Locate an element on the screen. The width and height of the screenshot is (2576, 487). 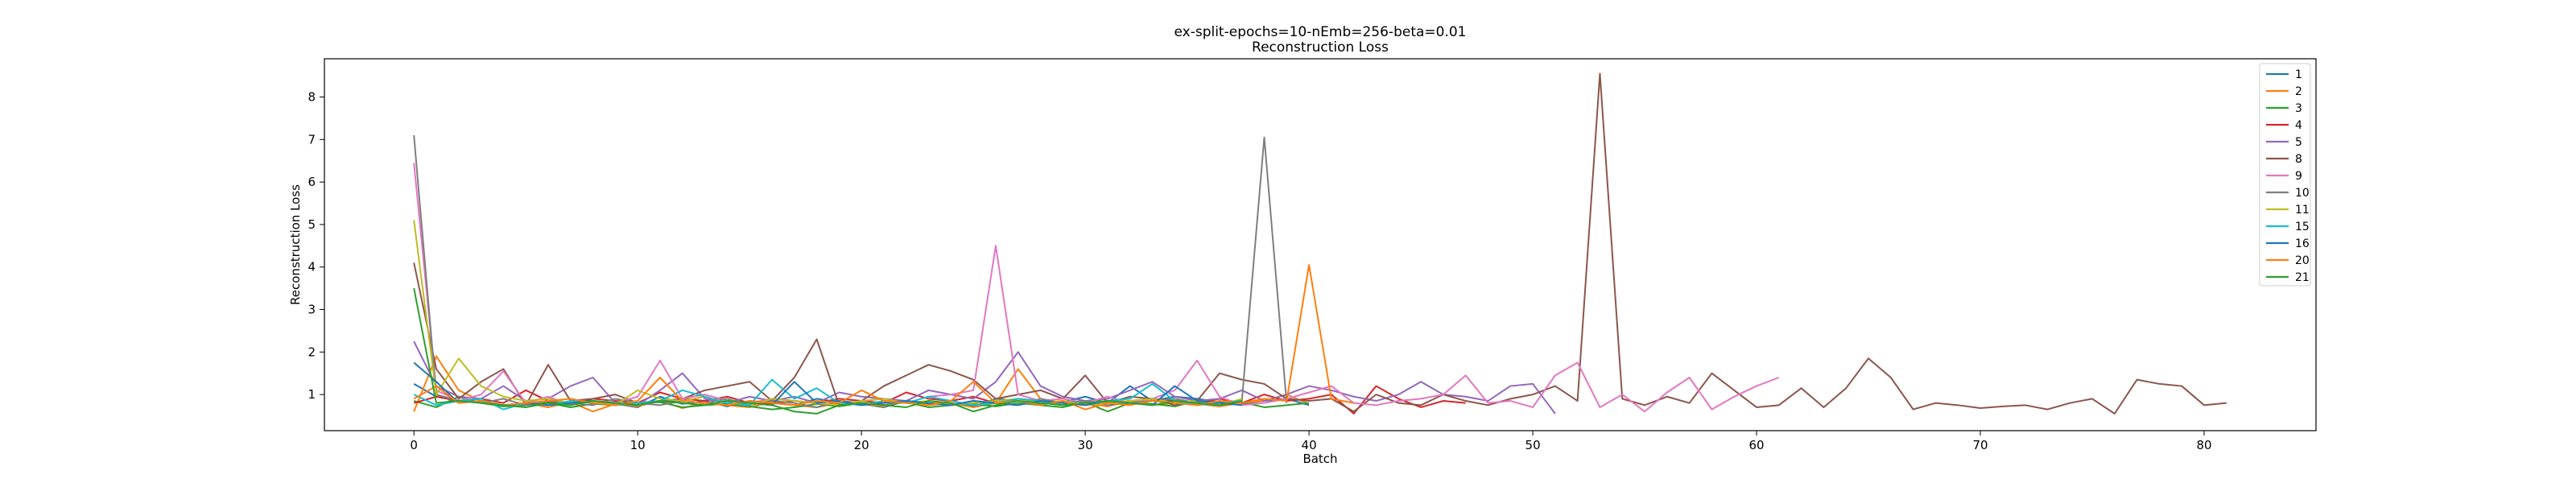
y-tick-label: 8 is located at coordinates (312, 97).